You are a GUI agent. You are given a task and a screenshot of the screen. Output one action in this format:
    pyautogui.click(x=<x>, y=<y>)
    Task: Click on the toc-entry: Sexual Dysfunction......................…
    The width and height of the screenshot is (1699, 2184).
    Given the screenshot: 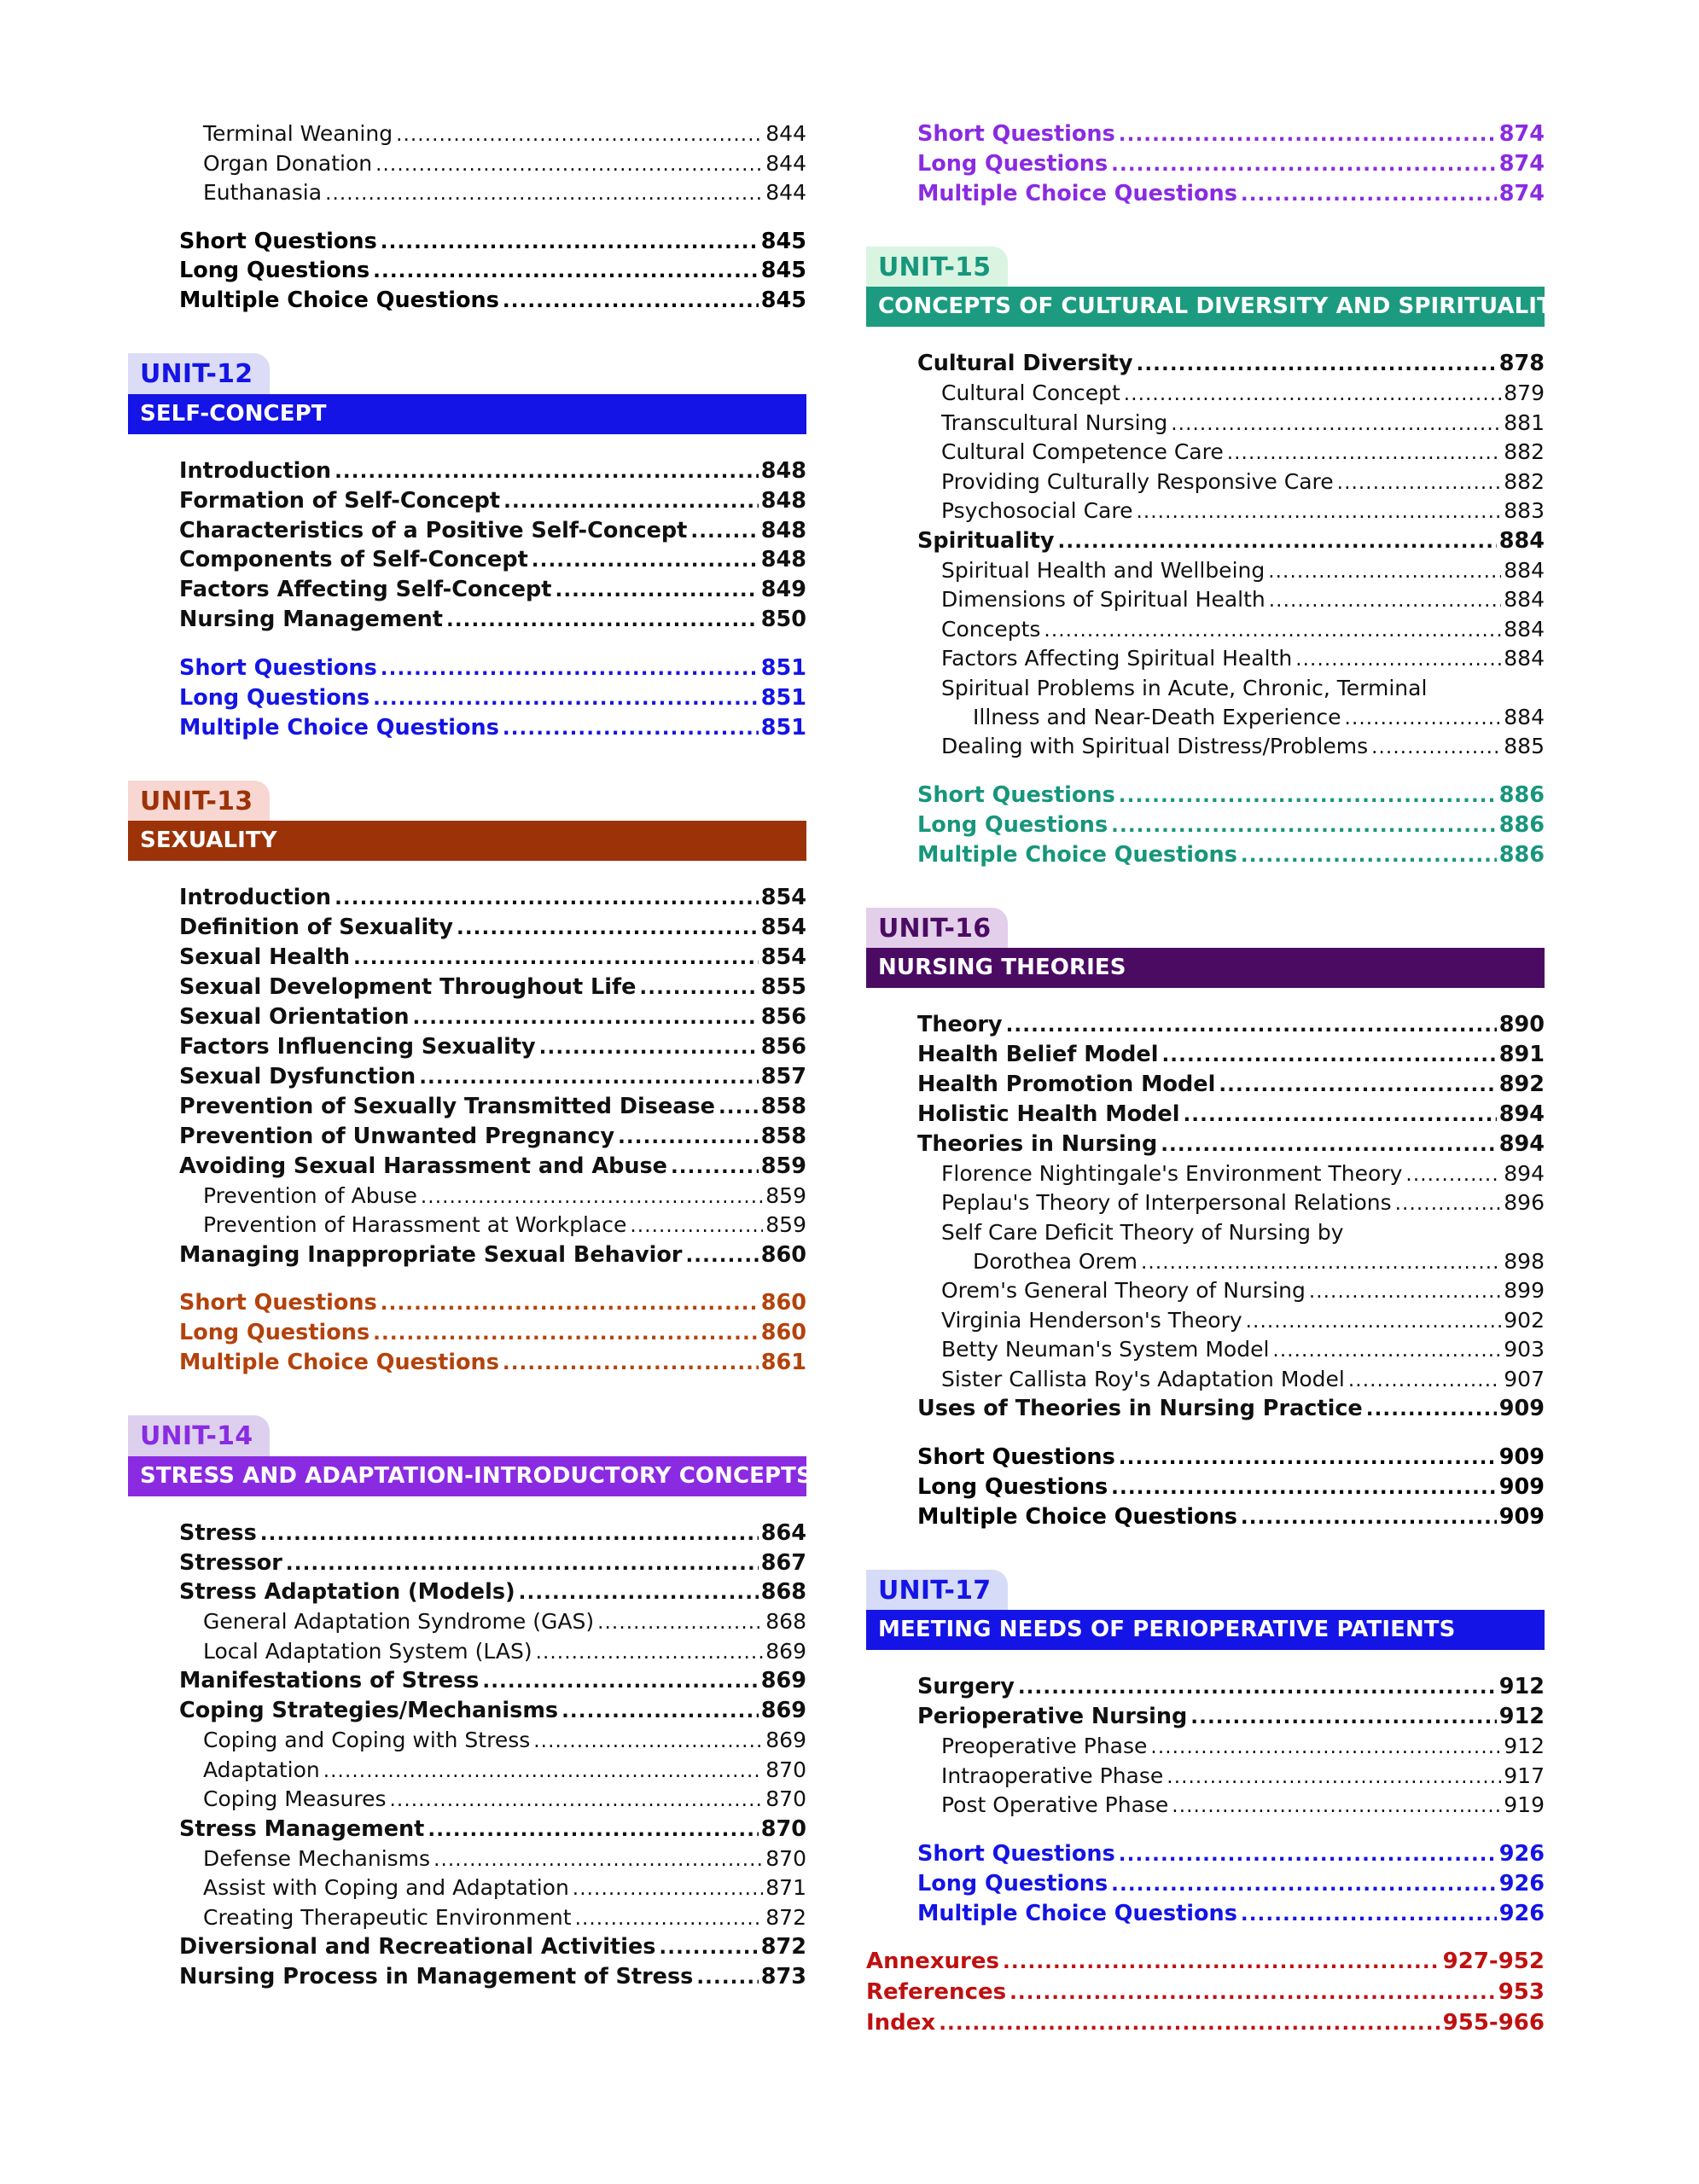 What is the action you would take?
    pyautogui.click(x=467, y=1077)
    